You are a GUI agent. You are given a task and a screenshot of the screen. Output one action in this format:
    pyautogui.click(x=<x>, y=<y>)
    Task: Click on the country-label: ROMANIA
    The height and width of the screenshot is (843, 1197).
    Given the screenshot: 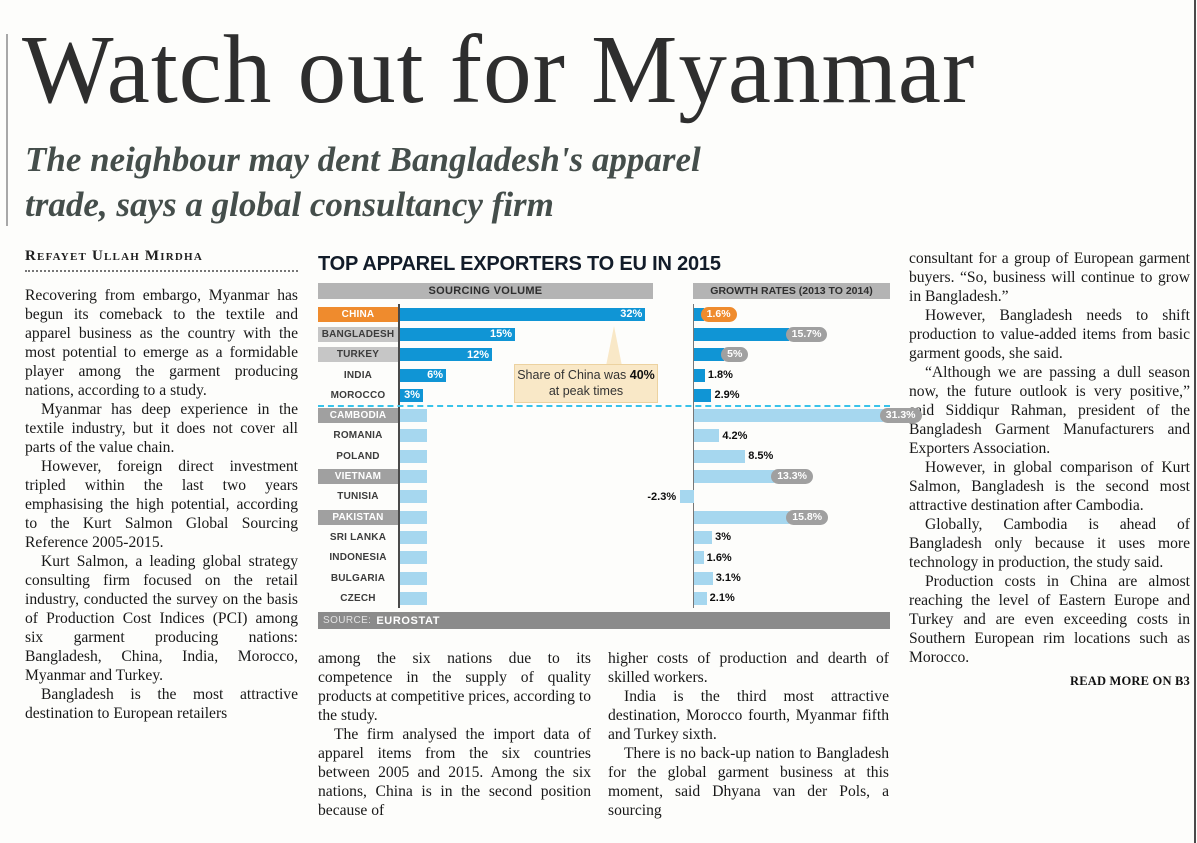 What is the action you would take?
    pyautogui.click(x=358, y=436)
    